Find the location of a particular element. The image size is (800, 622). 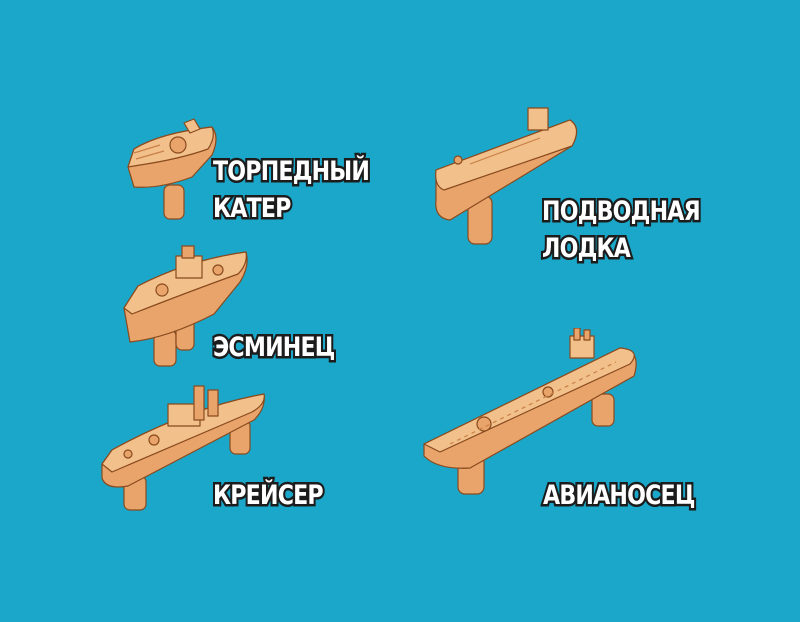

aircraft-carrier-label-line-1: АВИАНОСЕЦ is located at coordinates (619, 496).